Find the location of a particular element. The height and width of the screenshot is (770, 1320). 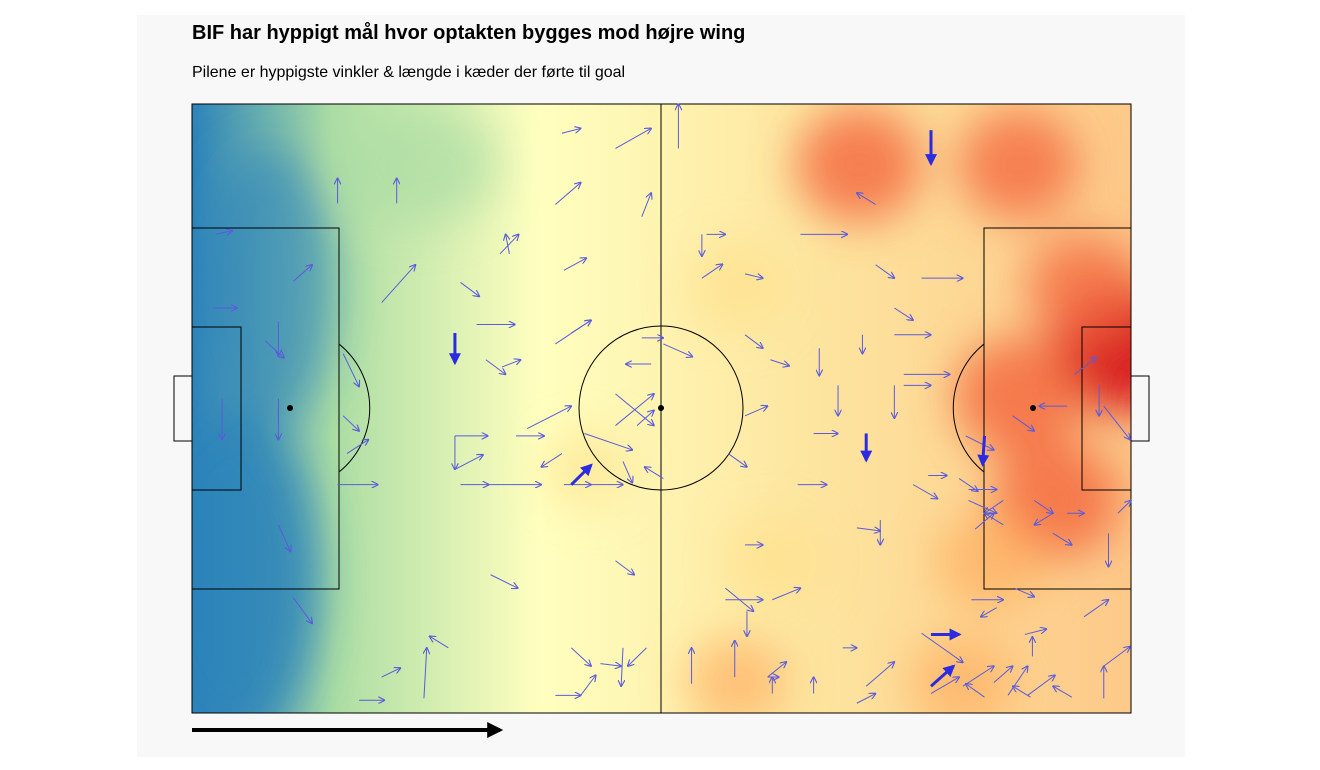

left-goal is located at coordinates (183, 408).